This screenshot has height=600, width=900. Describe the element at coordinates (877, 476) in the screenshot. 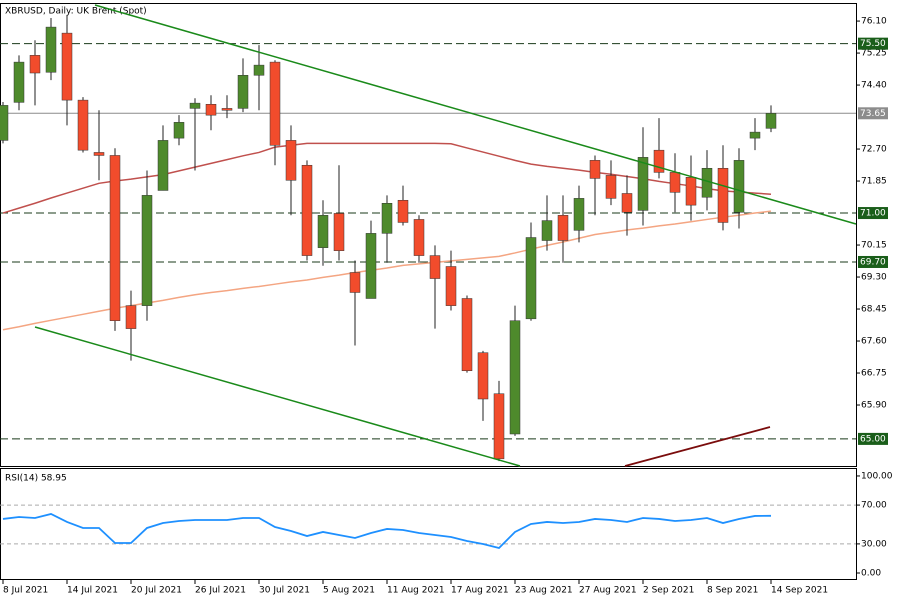

I see `rsi-tick-label: 100.00` at that location.